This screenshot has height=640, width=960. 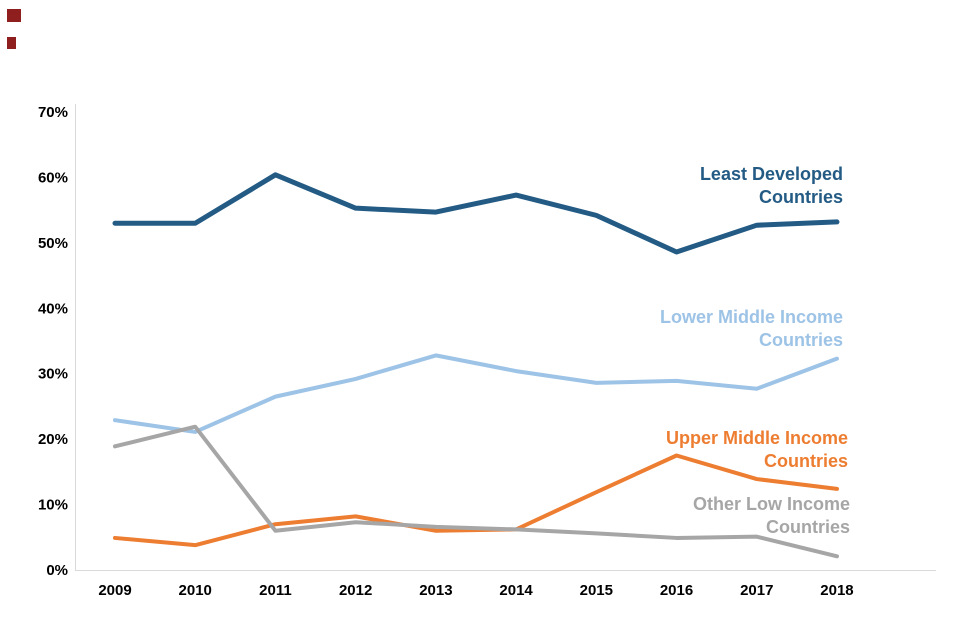 I want to click on x-tick-label: 2015, so click(x=596, y=590).